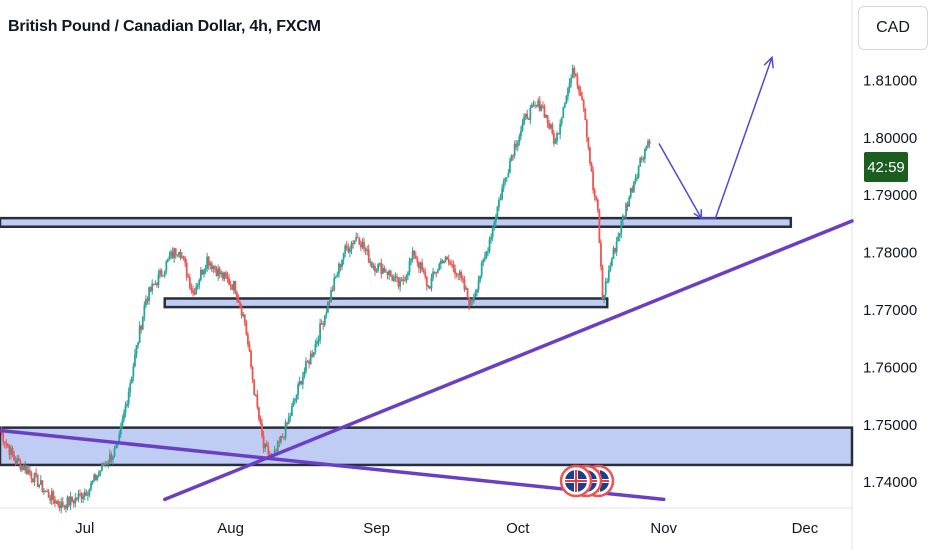  What do you see at coordinates (447, 528) in the screenshot?
I see `time-axis: Jul Aug Sep Oct Nov Dec` at bounding box center [447, 528].